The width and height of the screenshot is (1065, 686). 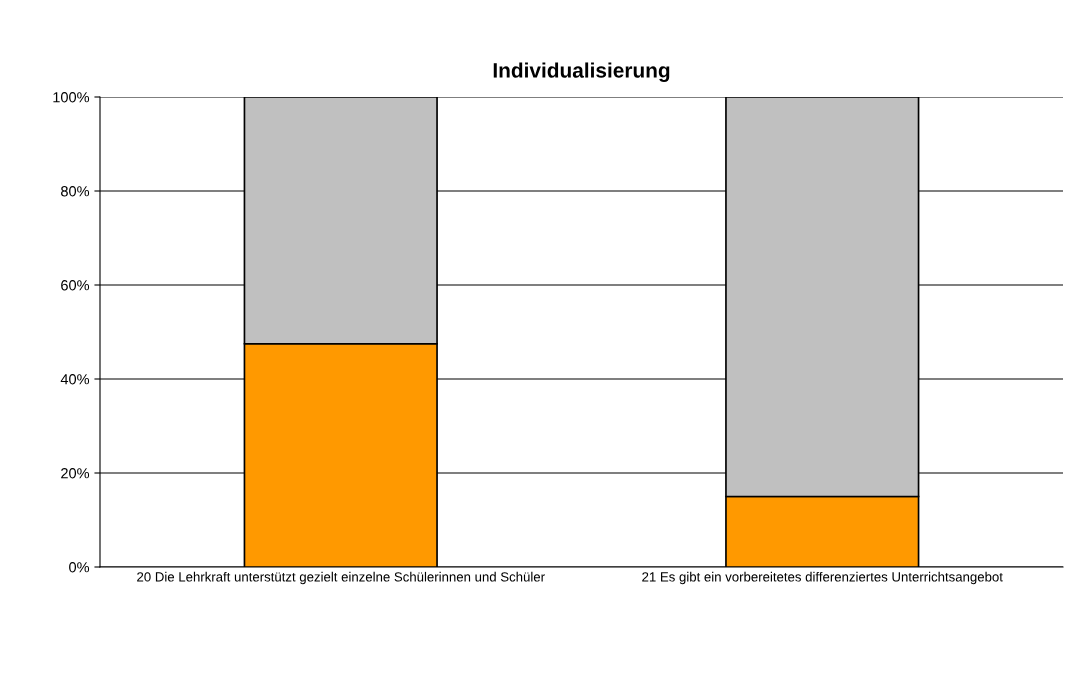 What do you see at coordinates (79, 567) in the screenshot?
I see `y-tick-label: 0%` at bounding box center [79, 567].